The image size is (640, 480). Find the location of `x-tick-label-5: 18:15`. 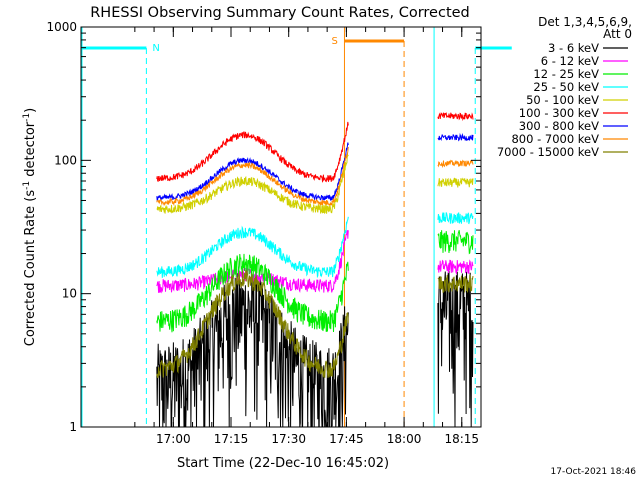

x-tick-label-5: 18:15 is located at coordinates (461, 439).